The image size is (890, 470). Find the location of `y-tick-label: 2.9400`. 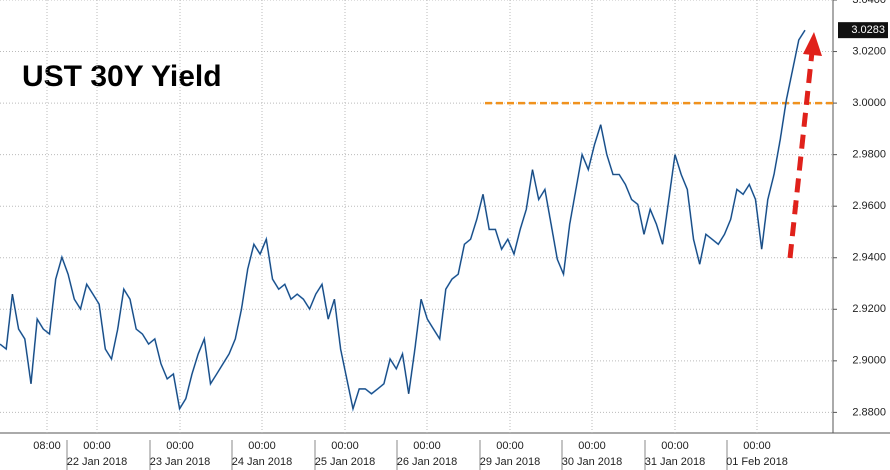

y-tick-label: 2.9400 is located at coordinates (869, 258).